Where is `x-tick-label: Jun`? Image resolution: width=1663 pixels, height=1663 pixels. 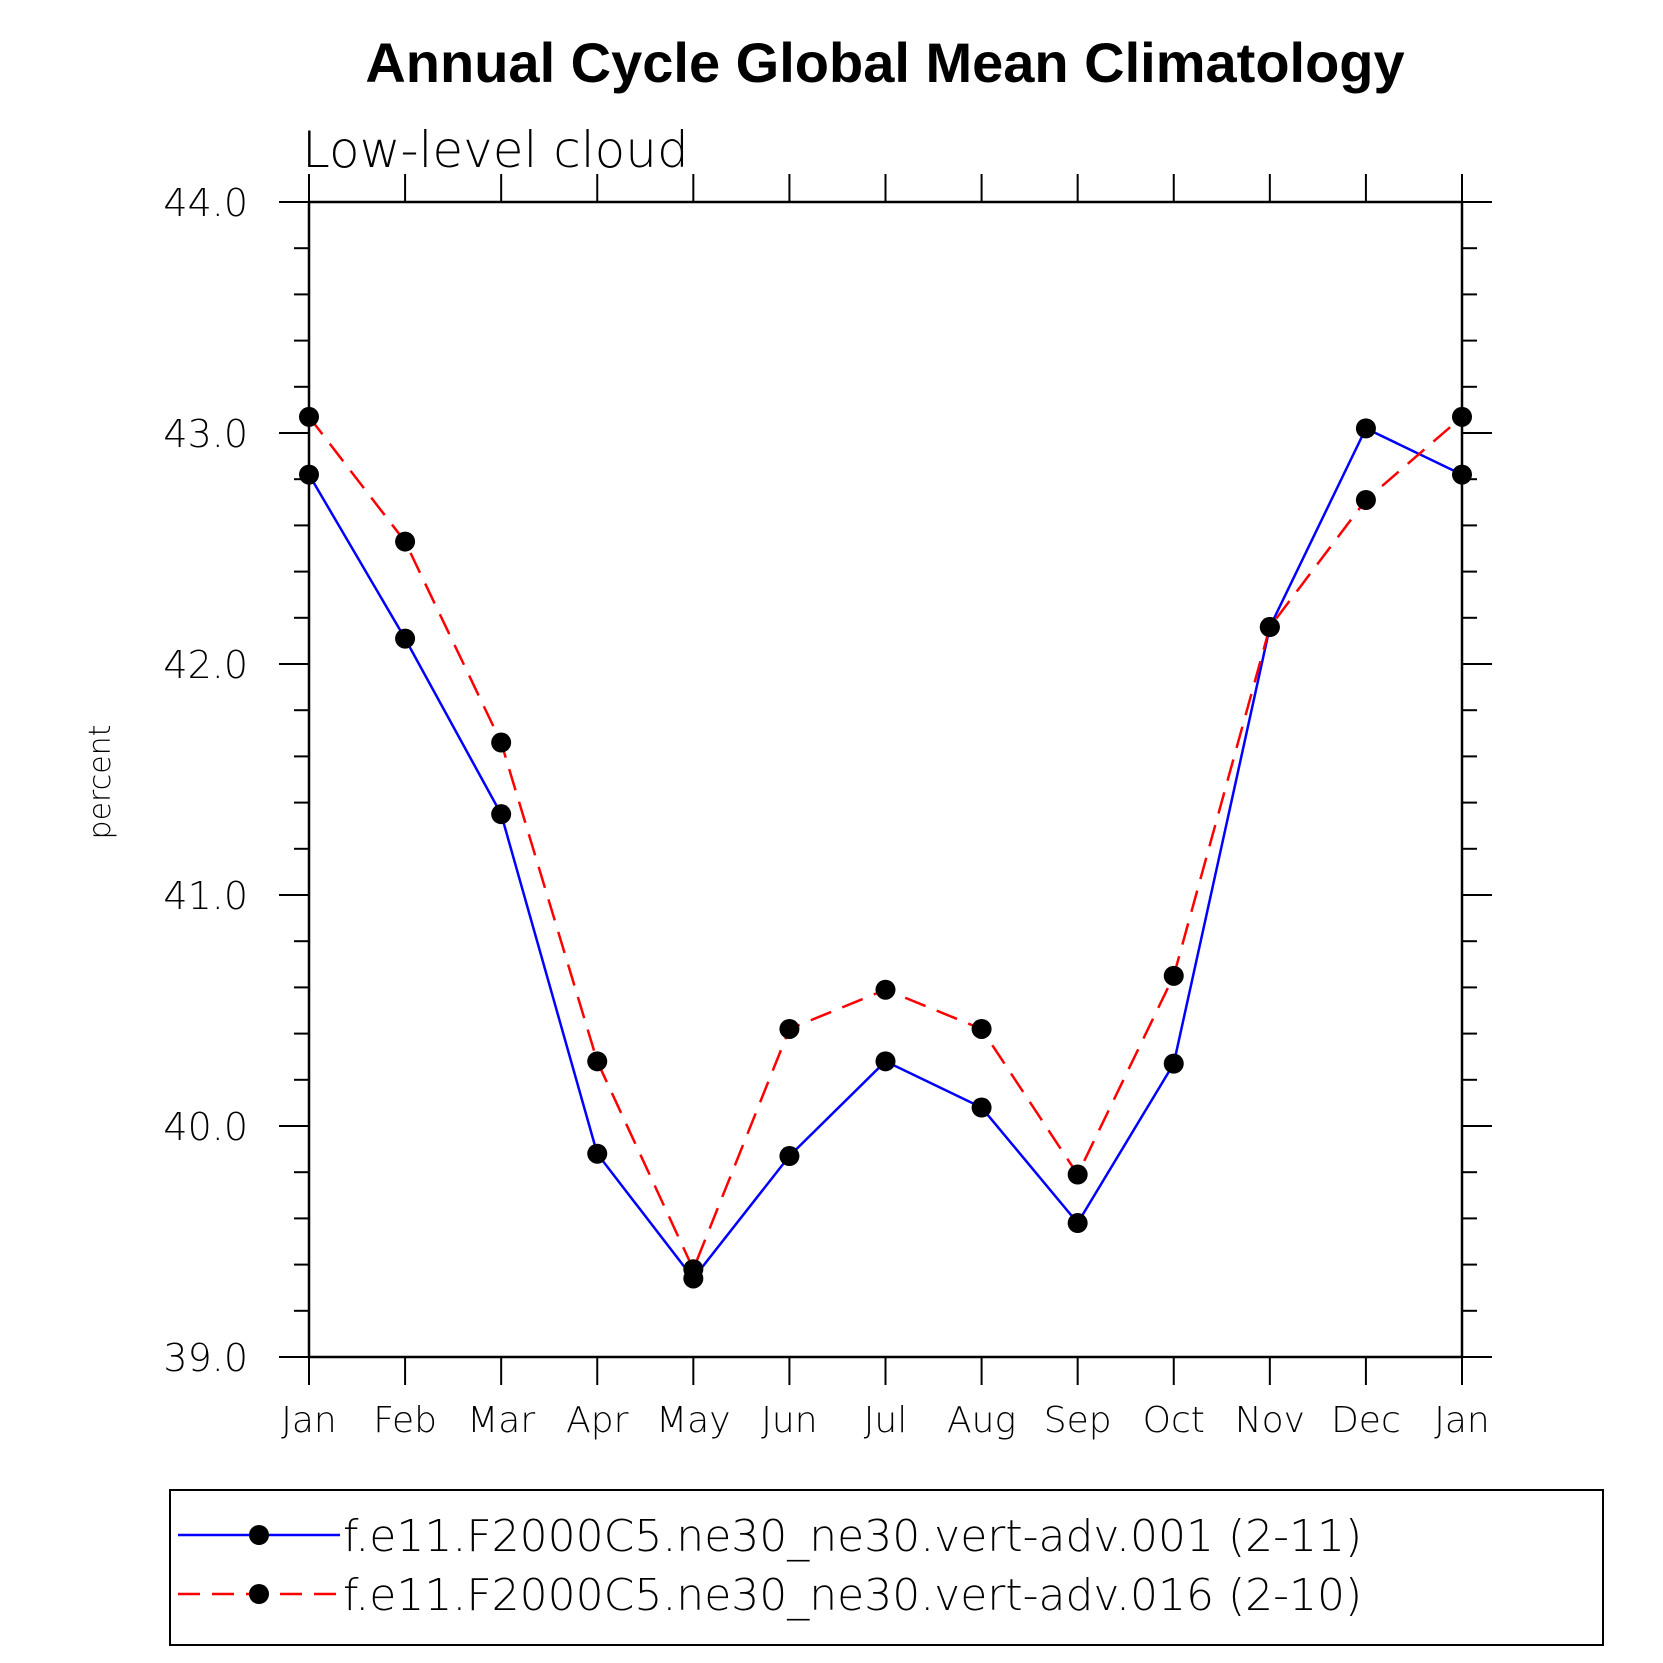 x-tick-label: Jun is located at coordinates (789, 1420).